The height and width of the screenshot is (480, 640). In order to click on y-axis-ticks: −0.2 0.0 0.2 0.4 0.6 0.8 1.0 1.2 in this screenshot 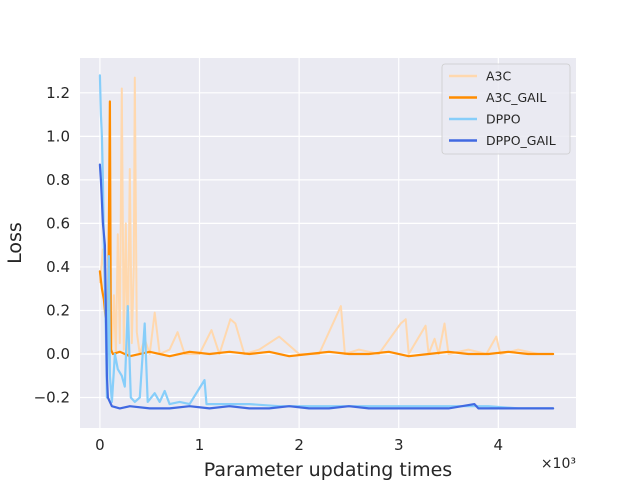, I will do `click(52, 245)`.